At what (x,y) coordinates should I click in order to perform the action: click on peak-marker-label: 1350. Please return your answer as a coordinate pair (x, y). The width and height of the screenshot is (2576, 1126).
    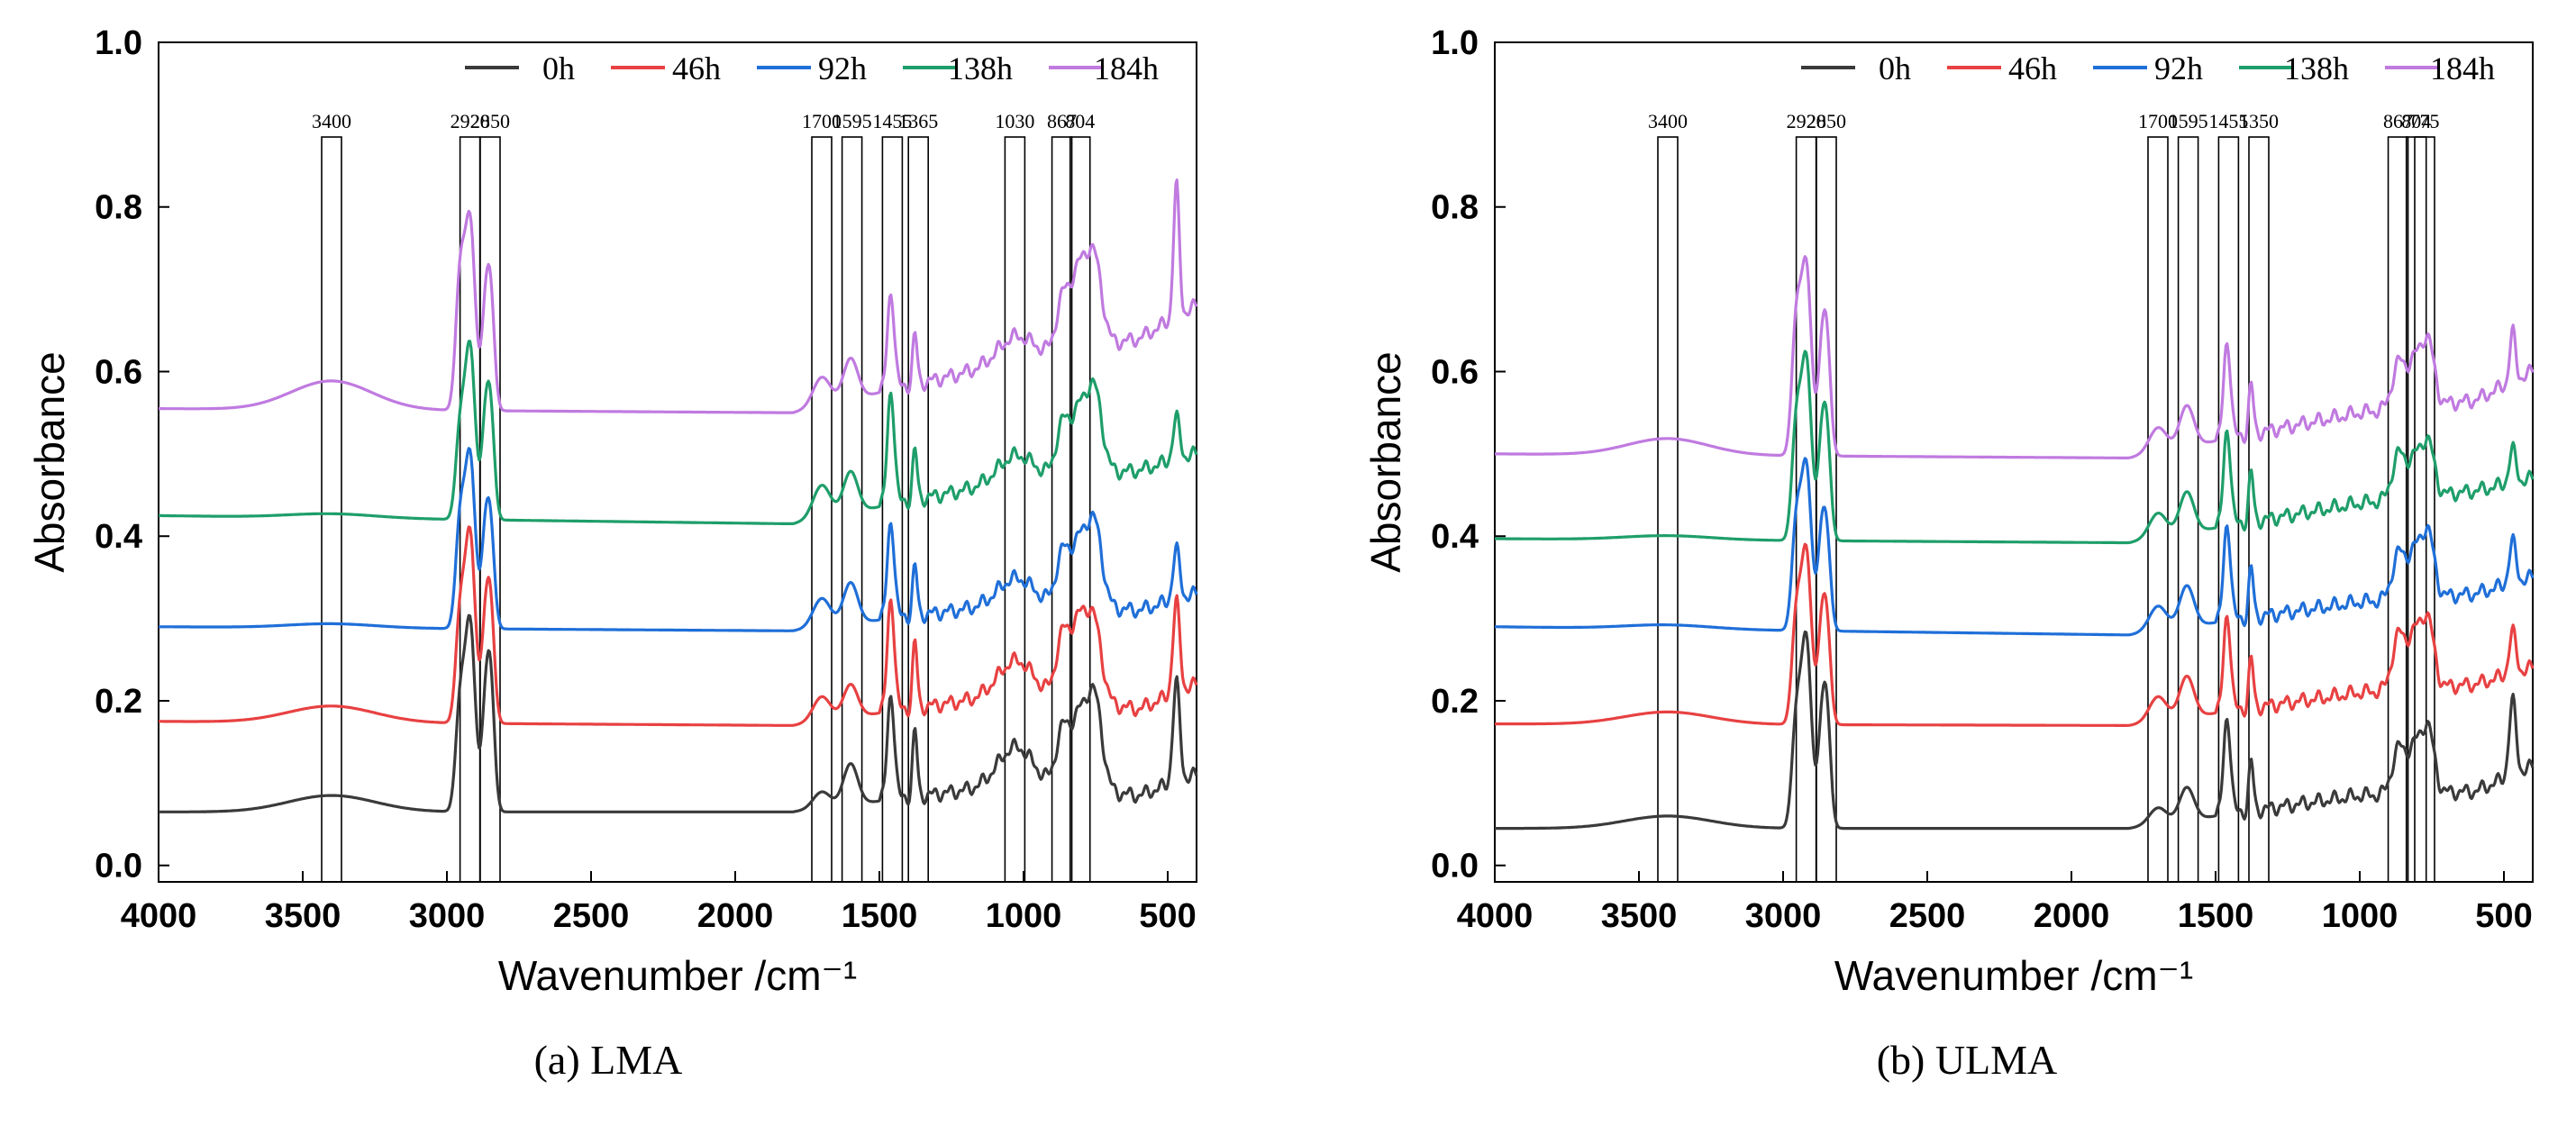
    Looking at the image, I should click on (2259, 121).